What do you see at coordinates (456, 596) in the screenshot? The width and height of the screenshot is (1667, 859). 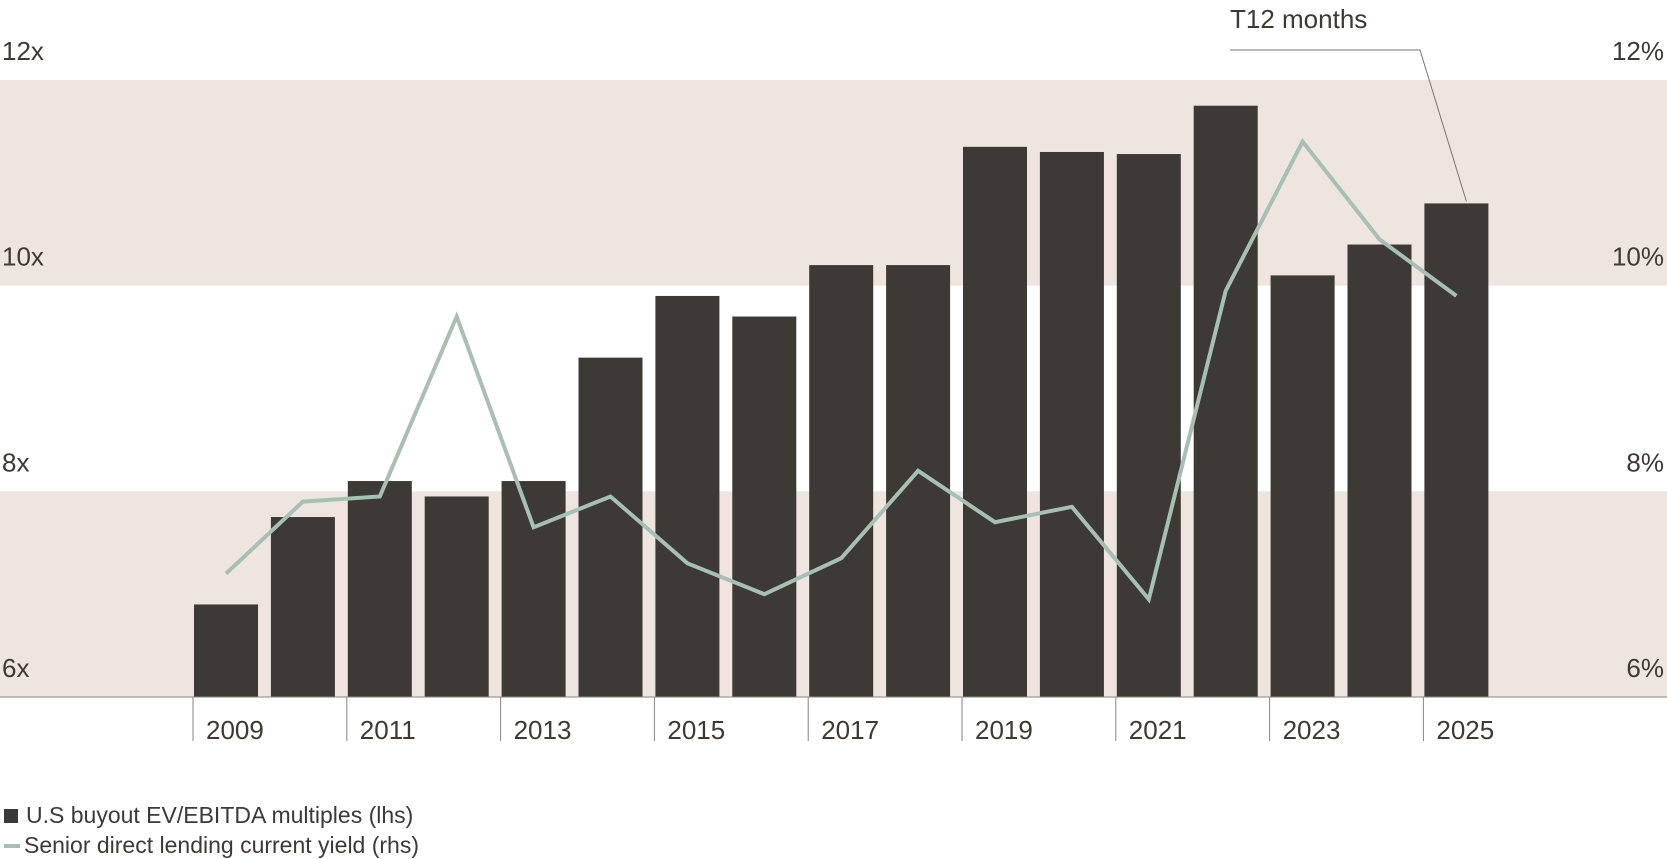 I see `bar-2012` at bounding box center [456, 596].